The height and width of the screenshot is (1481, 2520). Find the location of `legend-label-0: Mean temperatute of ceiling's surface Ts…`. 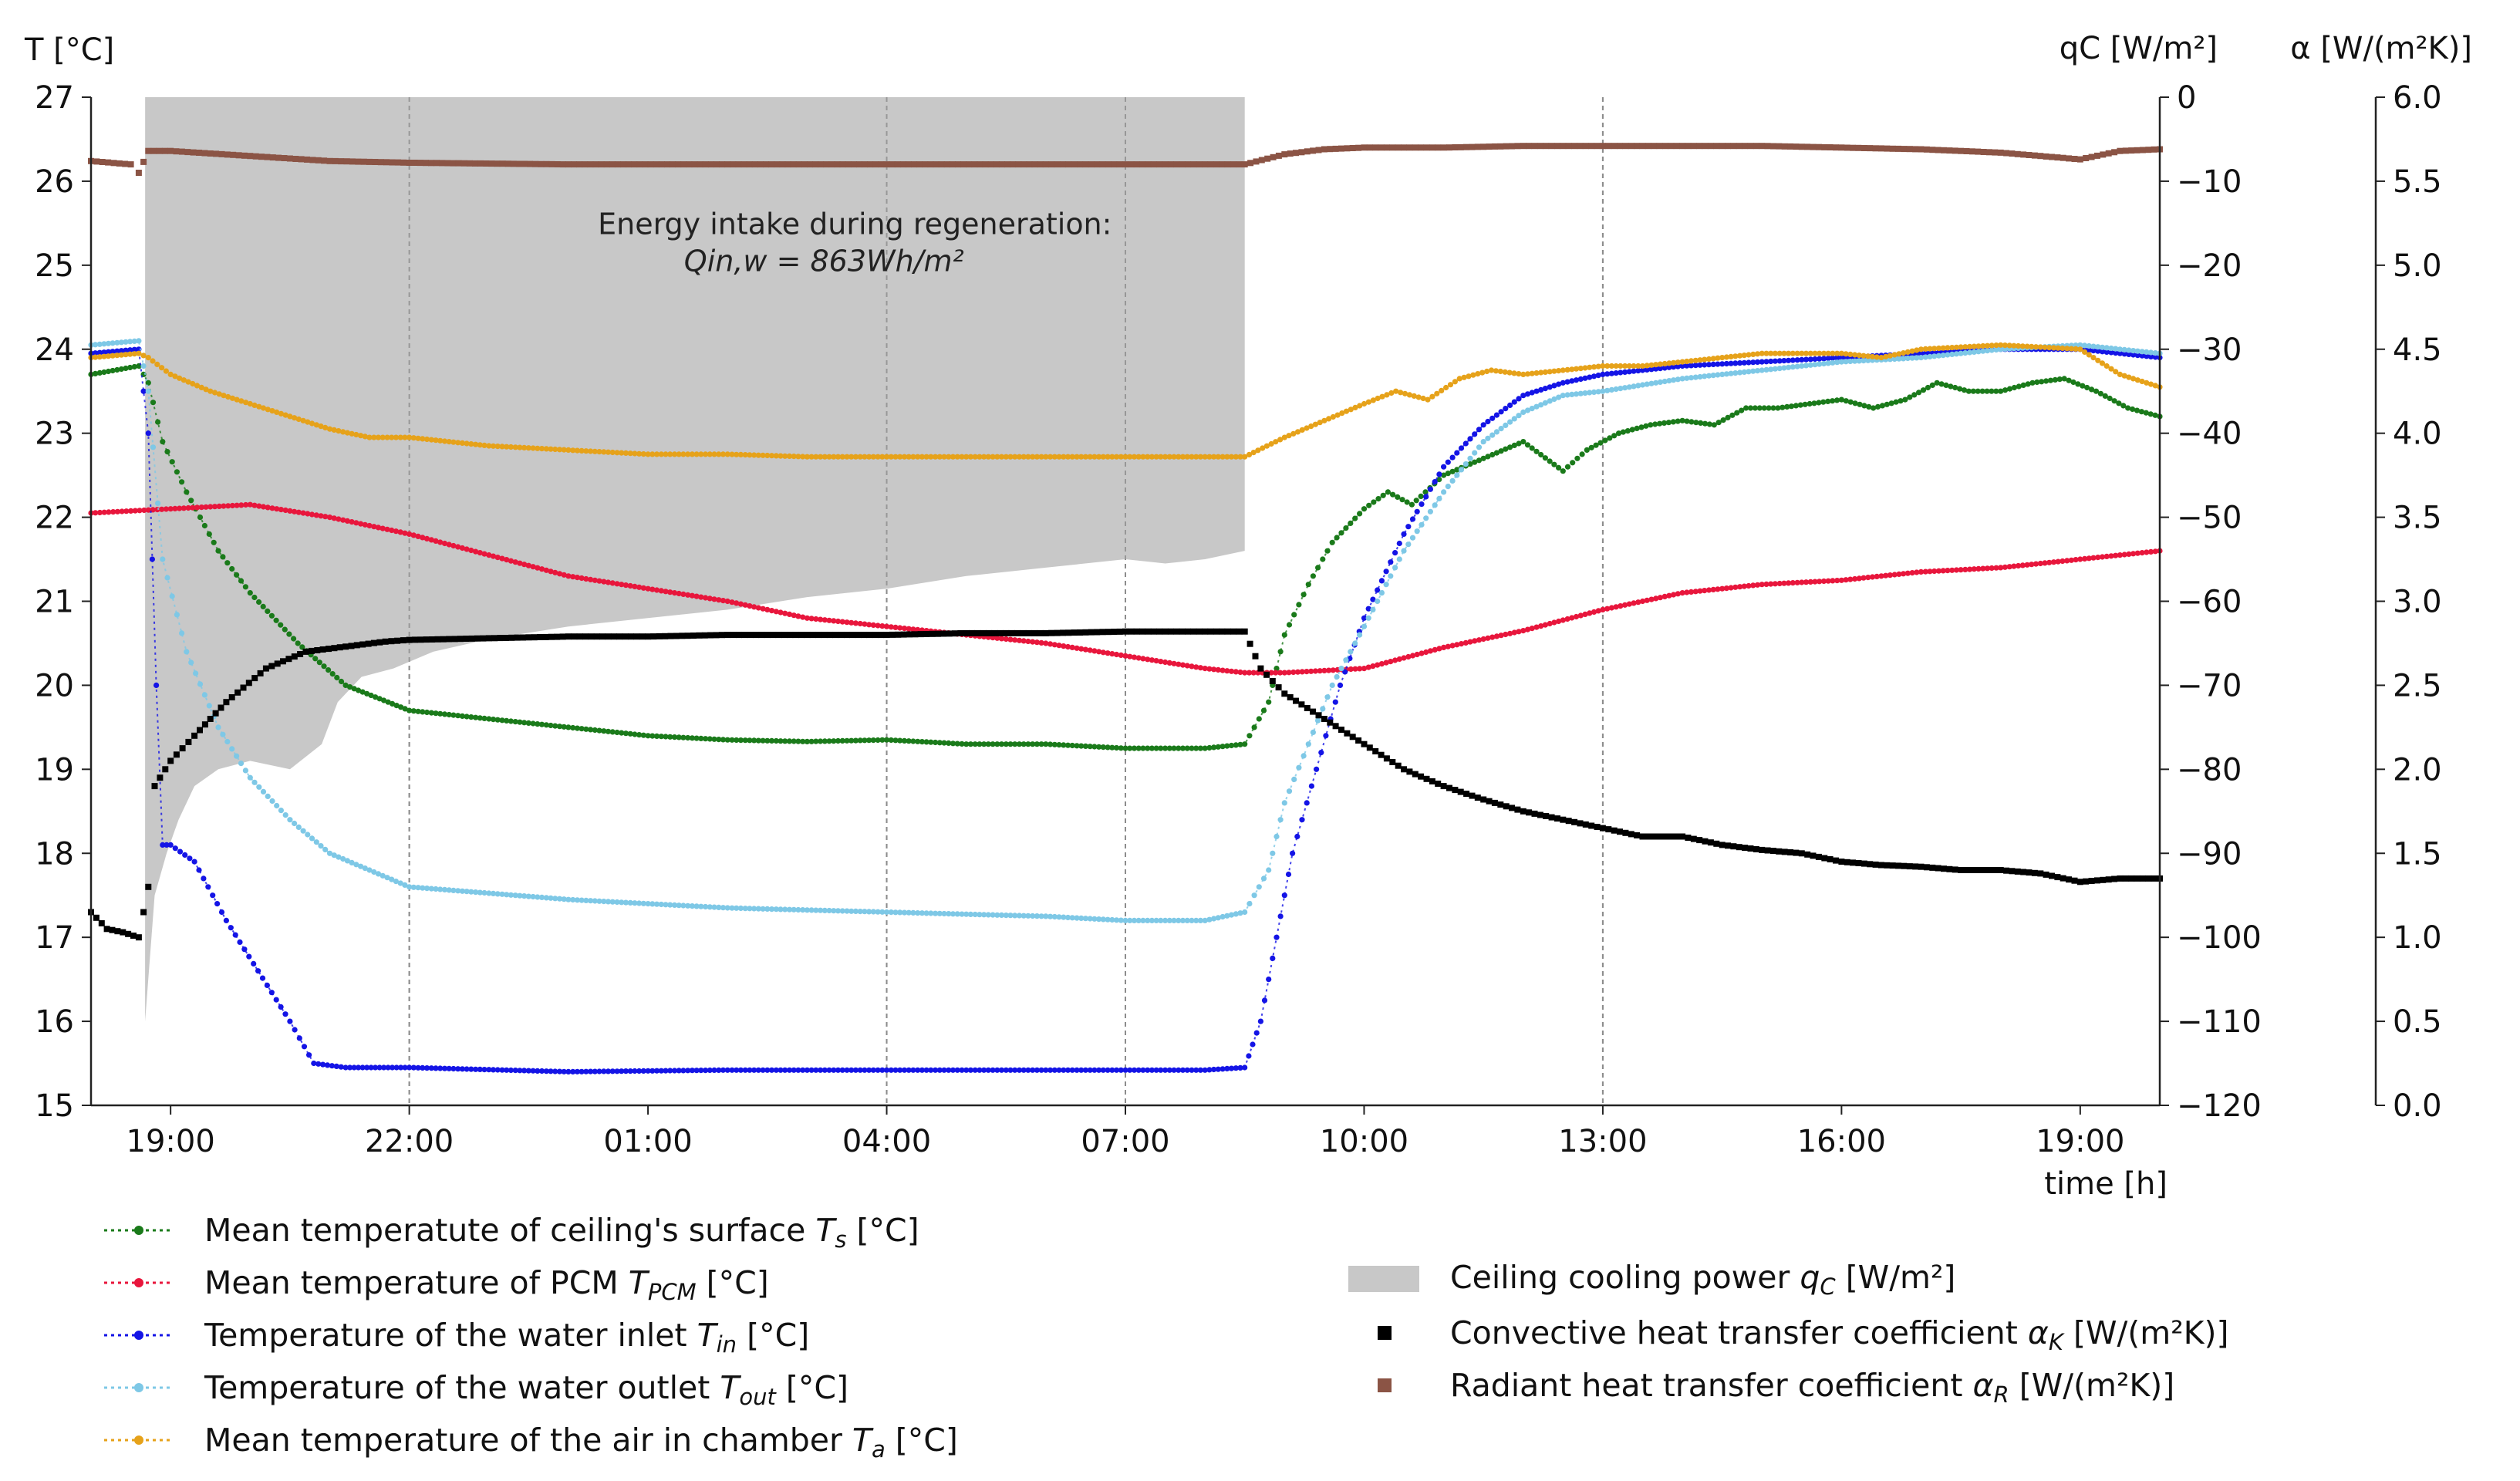

legend-label-0: Mean temperatute of ceiling's surface Ts… is located at coordinates (561, 1232).